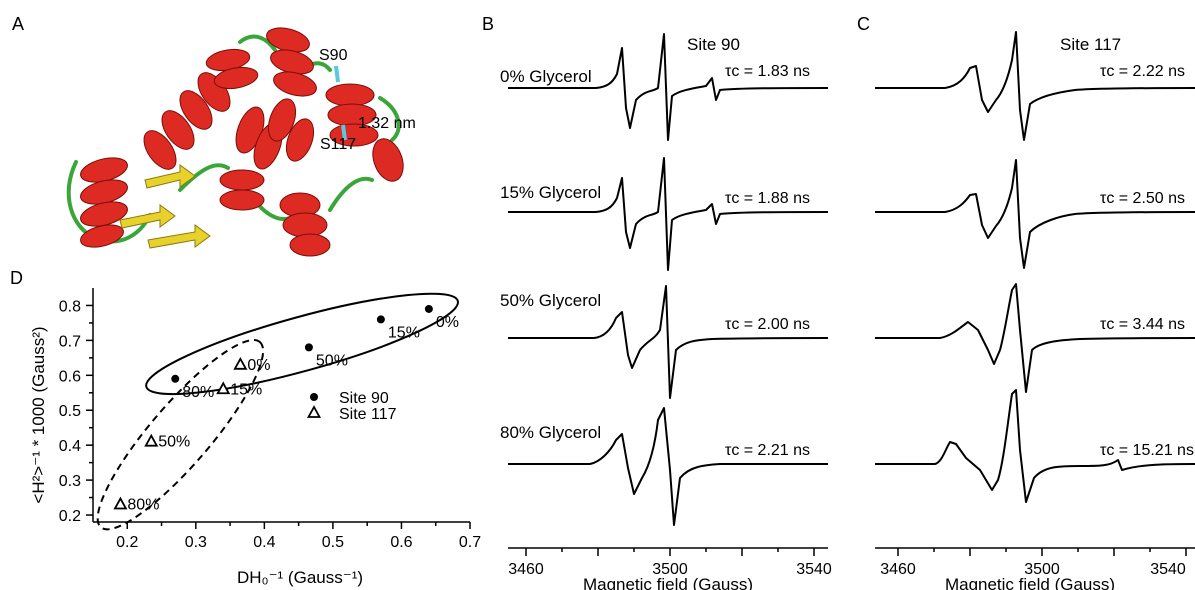  Describe the element at coordinates (546, 76) in the screenshot. I see `glycerol-label-0: 0% Glycerol` at that location.